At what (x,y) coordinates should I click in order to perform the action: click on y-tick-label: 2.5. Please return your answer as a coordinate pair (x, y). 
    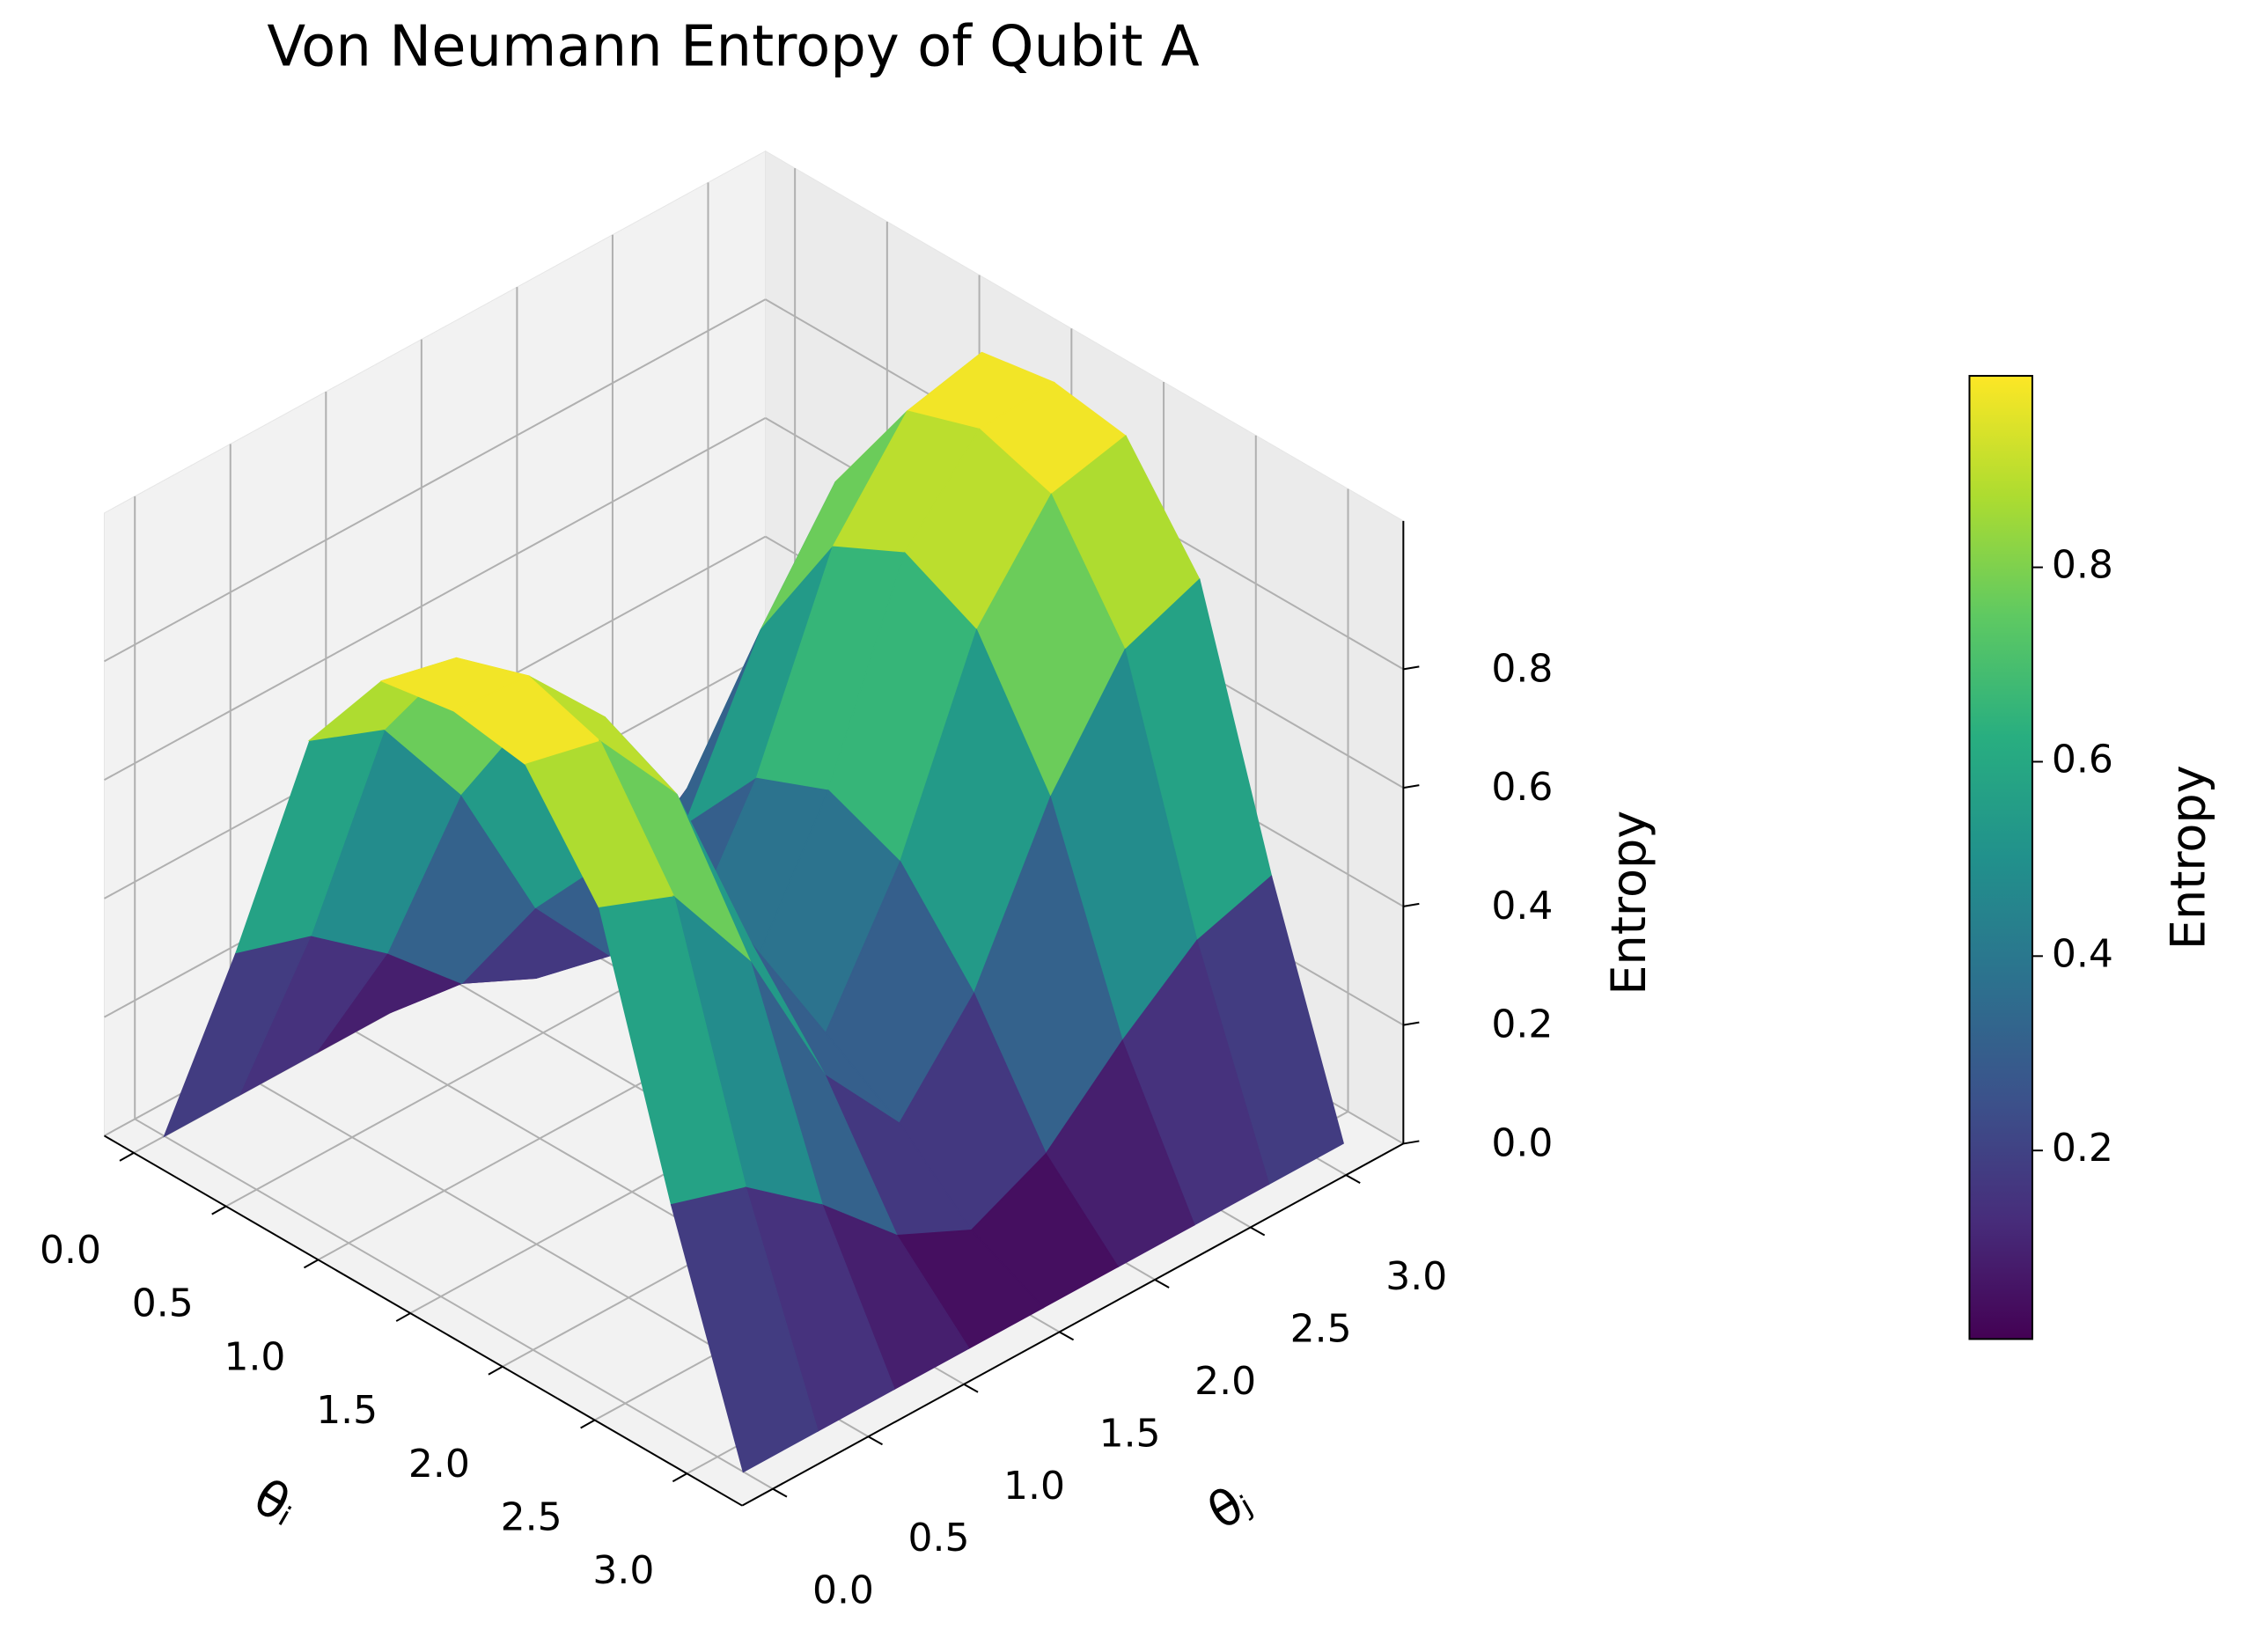
    Looking at the image, I should click on (1321, 1329).